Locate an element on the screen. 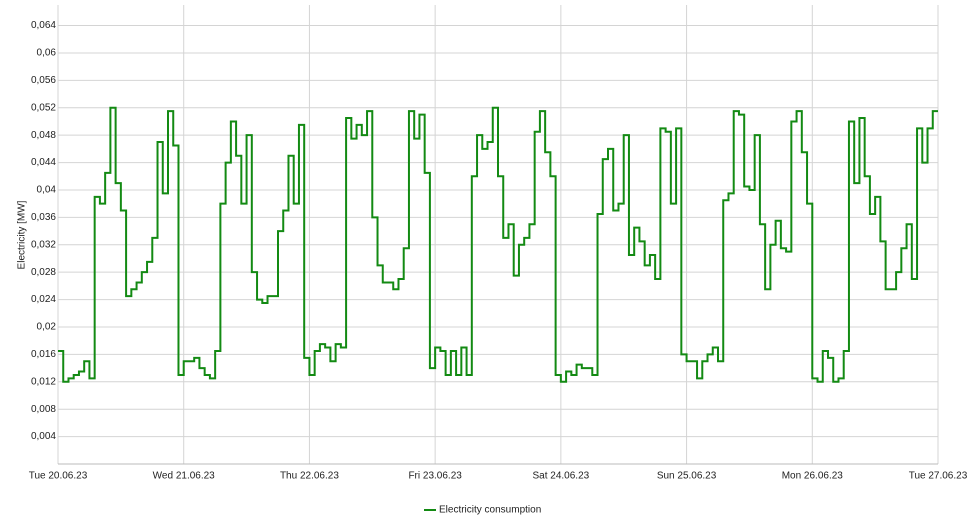 This screenshot has height=522, width=970. y-tick-label: 0,06 is located at coordinates (47, 53).